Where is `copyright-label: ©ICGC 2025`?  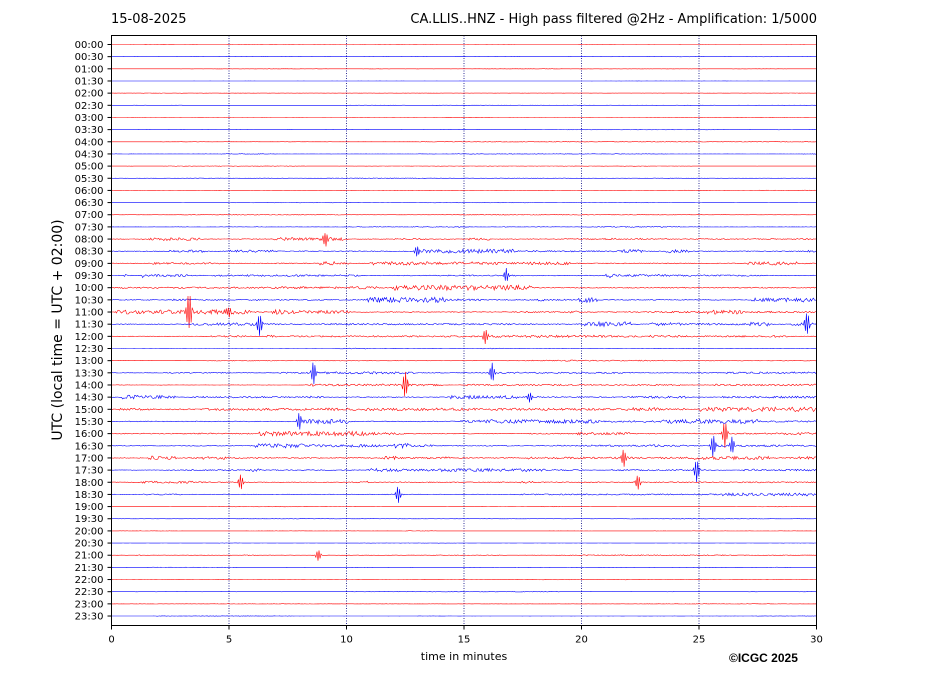
copyright-label: ©ICGC 2025 is located at coordinates (763, 658).